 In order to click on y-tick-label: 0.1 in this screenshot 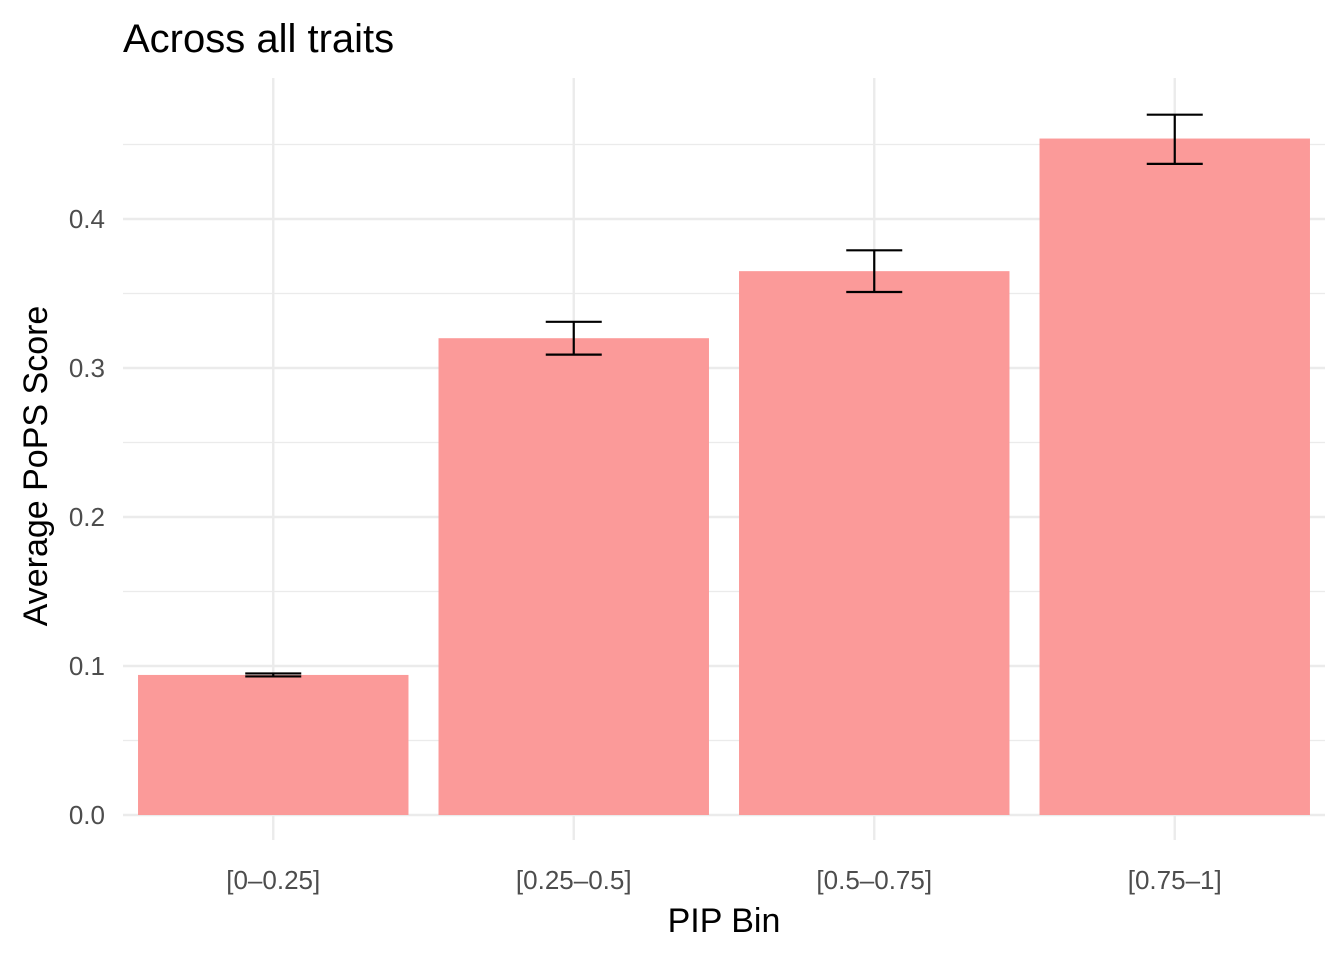, I will do `click(87, 666)`.